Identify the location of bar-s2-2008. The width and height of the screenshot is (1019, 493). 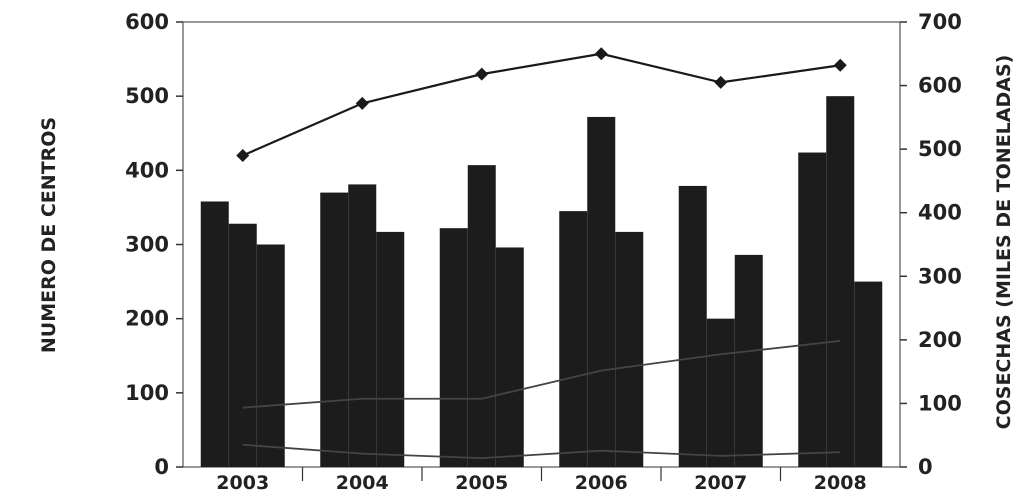
(840, 282).